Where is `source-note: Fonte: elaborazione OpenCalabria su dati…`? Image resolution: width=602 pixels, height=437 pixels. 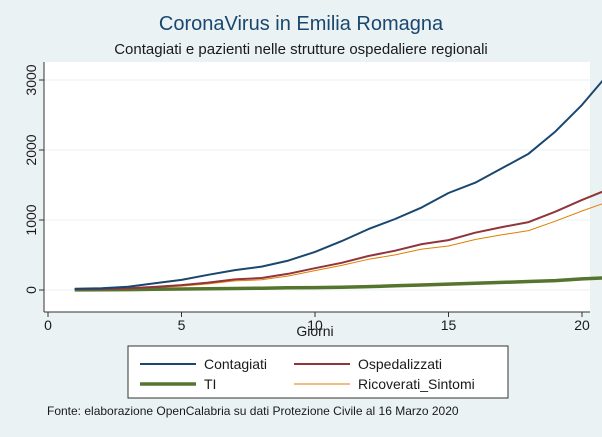 source-note: Fonte: elaborazione OpenCalabria su dati… is located at coordinates (253, 411).